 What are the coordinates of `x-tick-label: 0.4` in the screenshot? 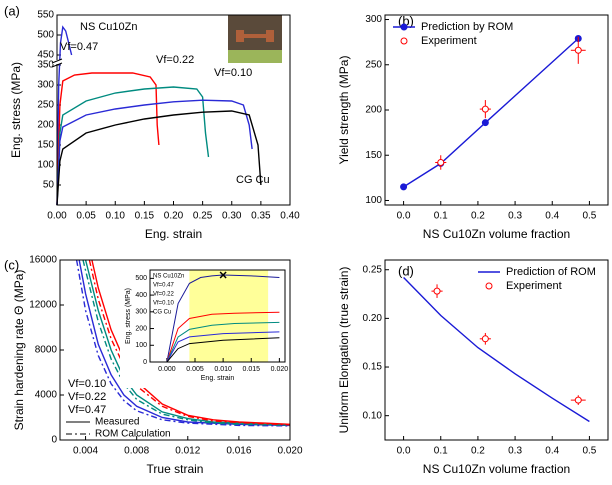 It's located at (552, 216).